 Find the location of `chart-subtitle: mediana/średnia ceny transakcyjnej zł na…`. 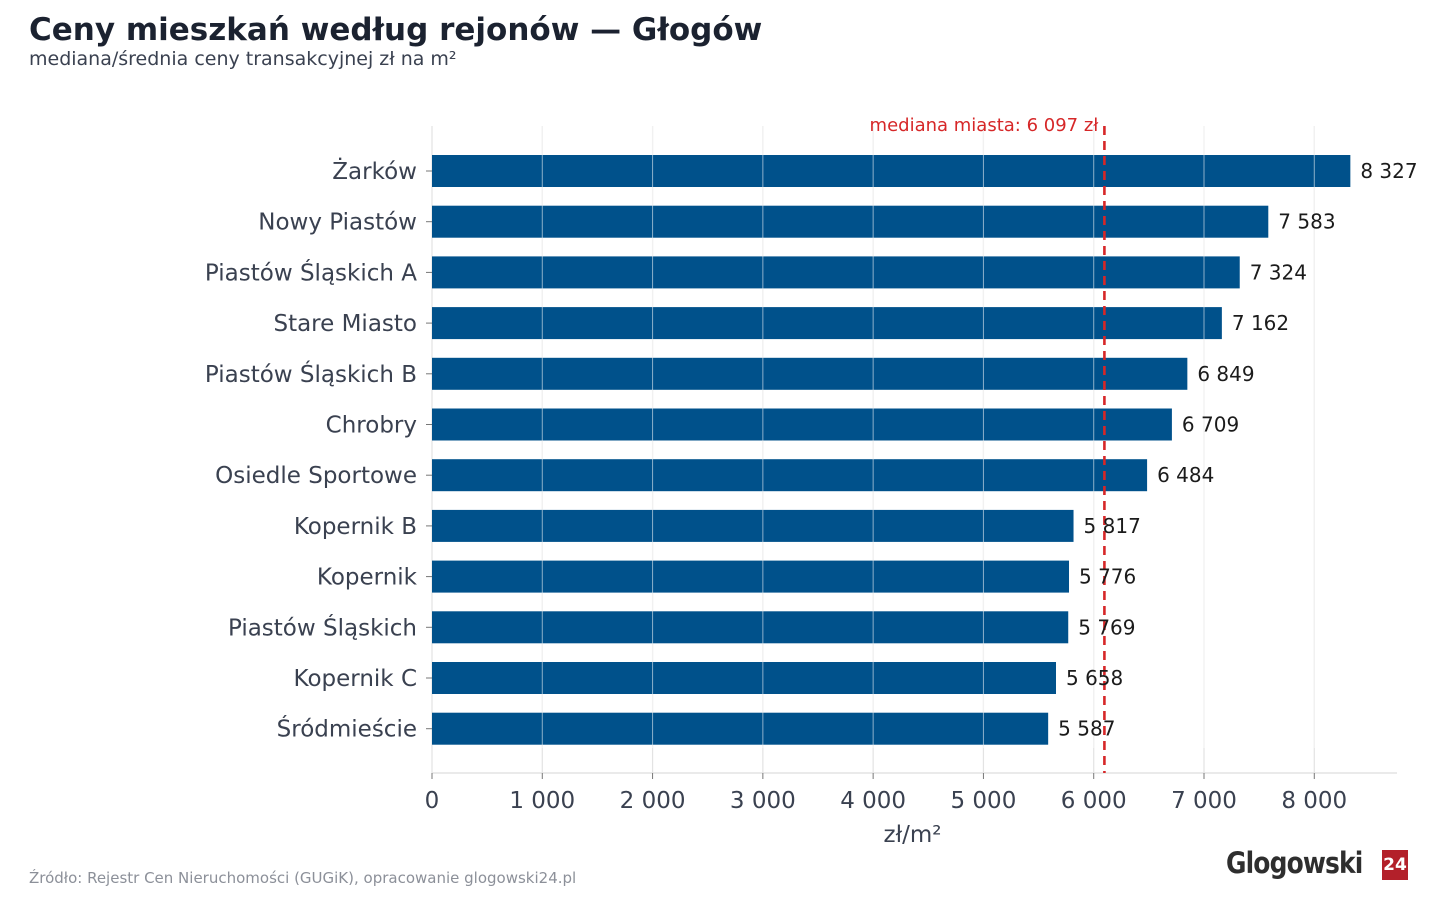

chart-subtitle: mediana/średnia ceny transakcyjnej zł na… is located at coordinates (243, 59).